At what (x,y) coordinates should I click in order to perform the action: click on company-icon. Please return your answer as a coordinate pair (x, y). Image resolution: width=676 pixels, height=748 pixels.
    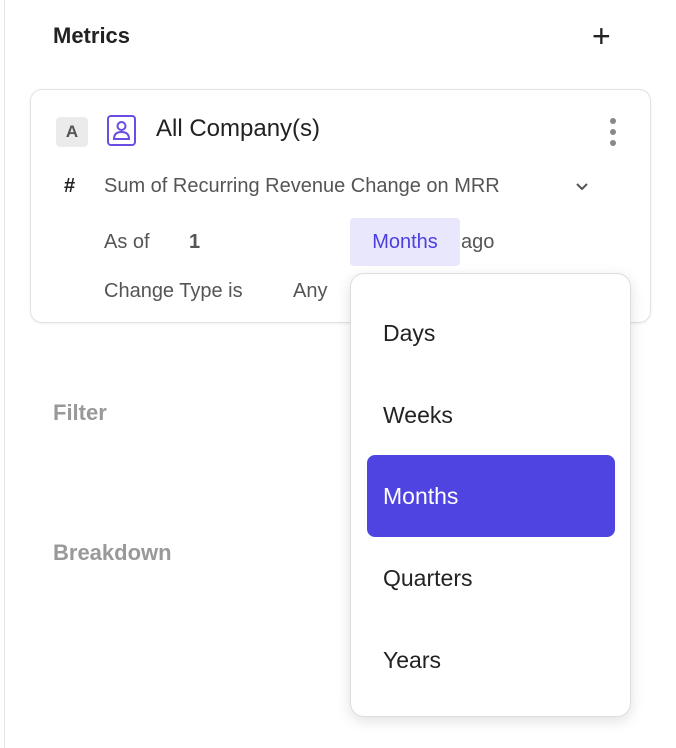
    Looking at the image, I should click on (121, 130).